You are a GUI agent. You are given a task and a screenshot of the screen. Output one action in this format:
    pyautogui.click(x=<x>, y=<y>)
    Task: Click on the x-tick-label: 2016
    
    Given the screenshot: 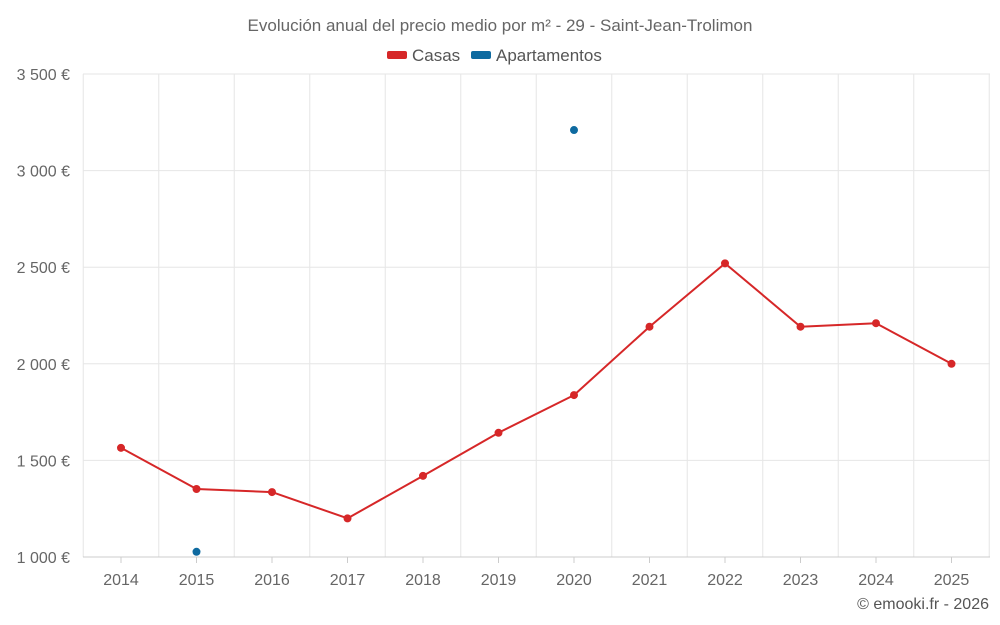 What is the action you would take?
    pyautogui.click(x=272, y=580)
    